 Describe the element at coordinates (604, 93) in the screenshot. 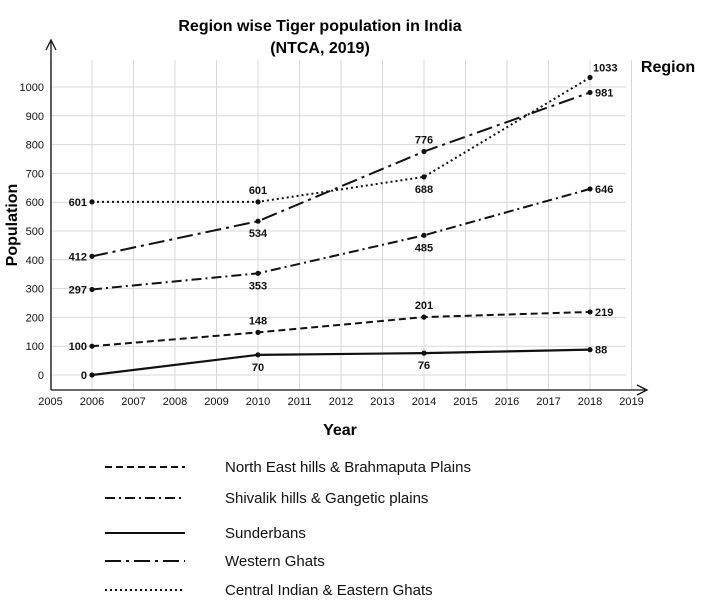

I see `data-label-s3-2018: 981` at that location.